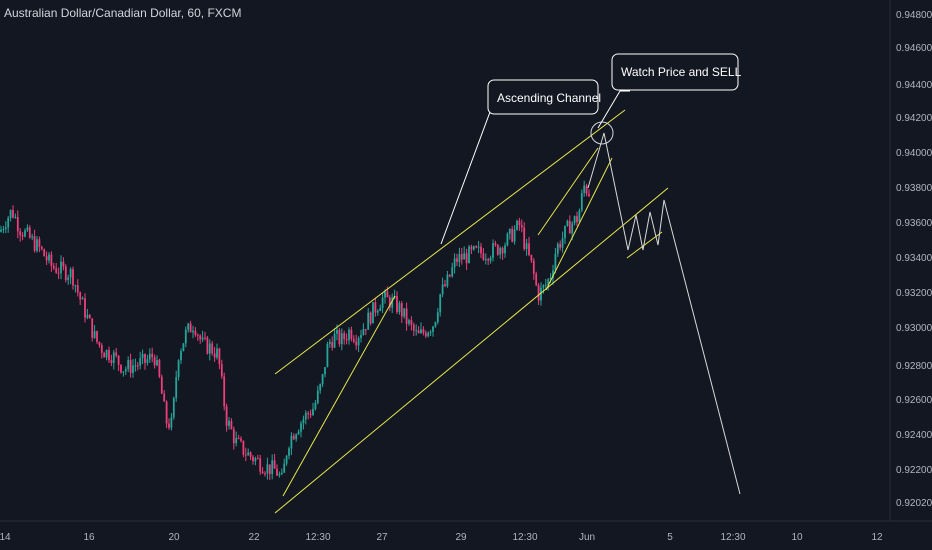 The width and height of the screenshot is (932, 550). Describe the element at coordinates (914, 48) in the screenshot. I see `price-tick-label: 0.94600` at that location.